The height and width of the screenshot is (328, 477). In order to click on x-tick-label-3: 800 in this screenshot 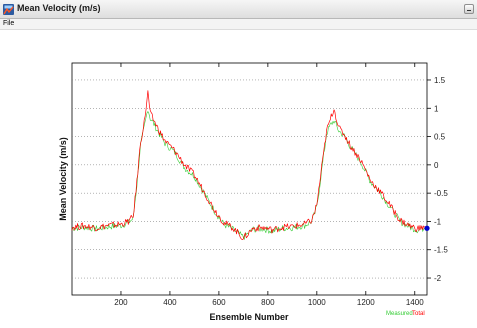, I will do `click(268, 302)`.